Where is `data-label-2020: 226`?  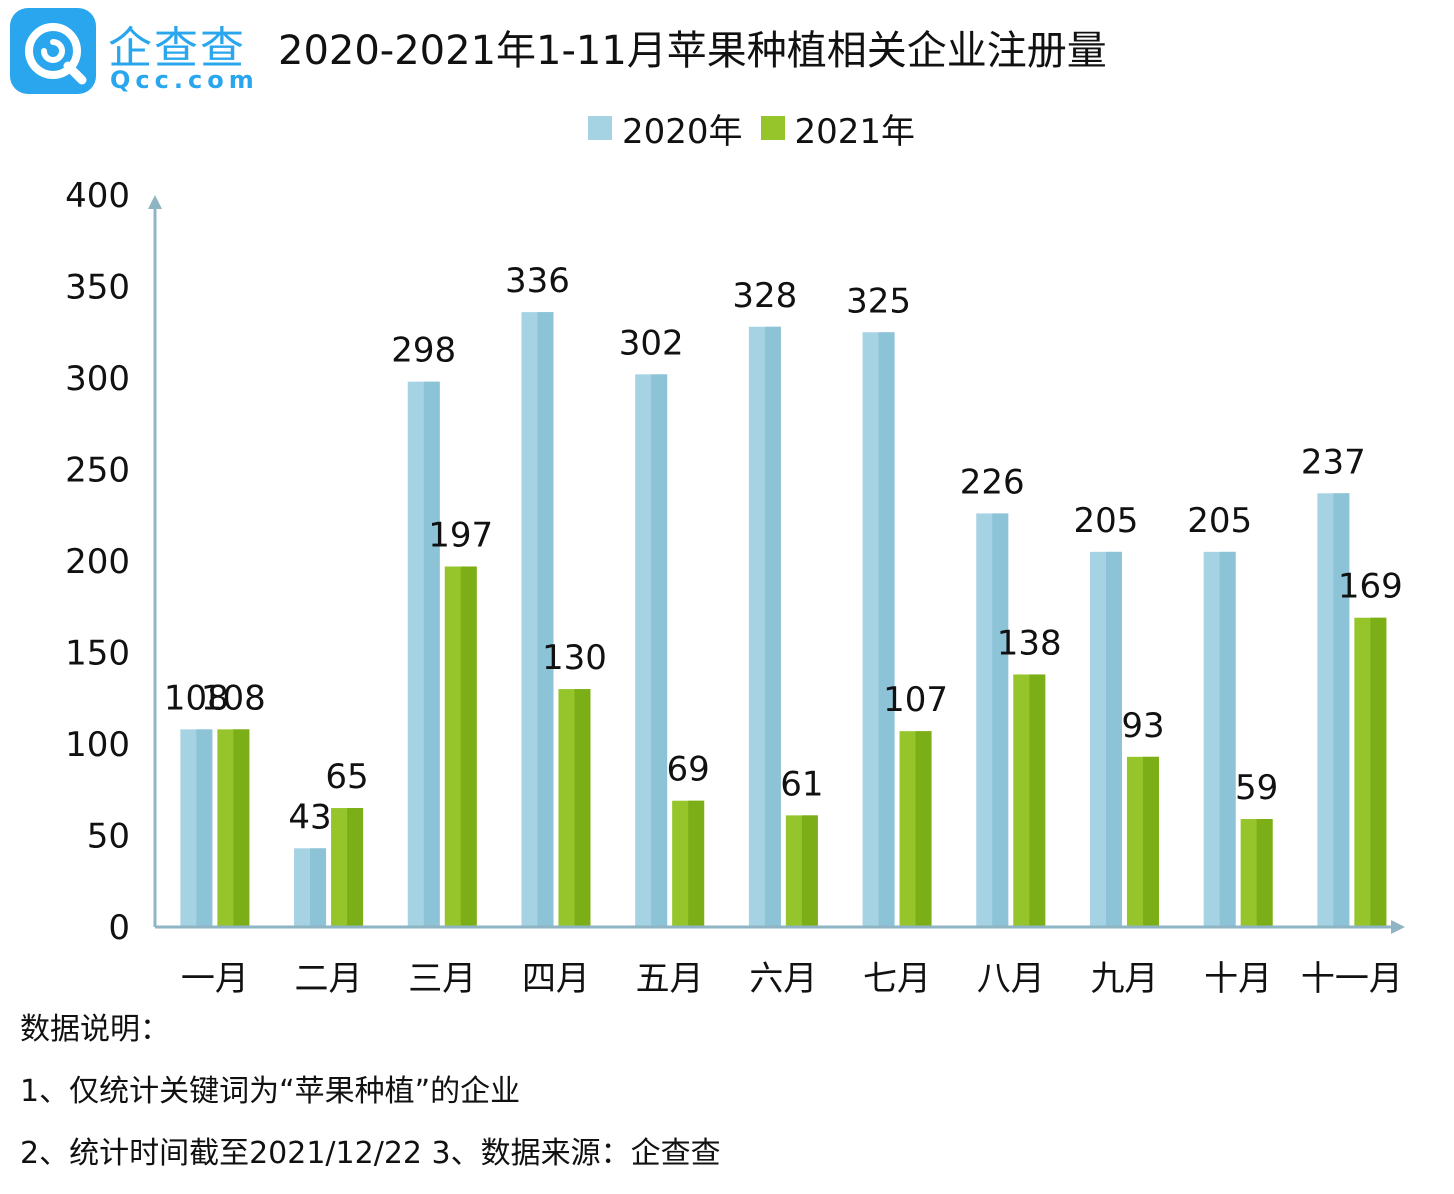
data-label-2020: 226 is located at coordinates (992, 482).